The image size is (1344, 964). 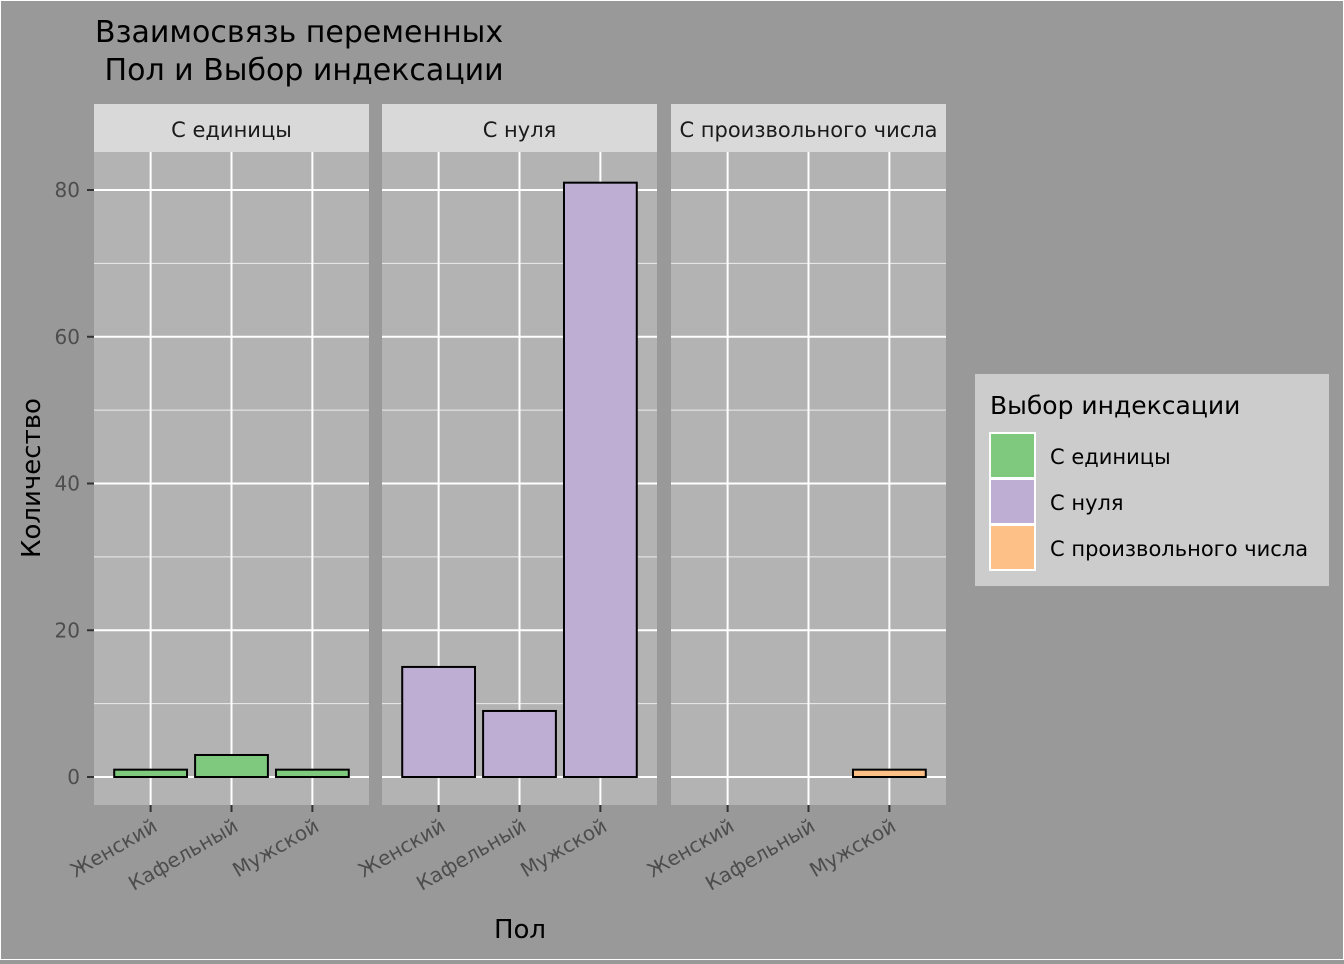 I want to click on facet-strip-label: С единицы, so click(x=231, y=130).